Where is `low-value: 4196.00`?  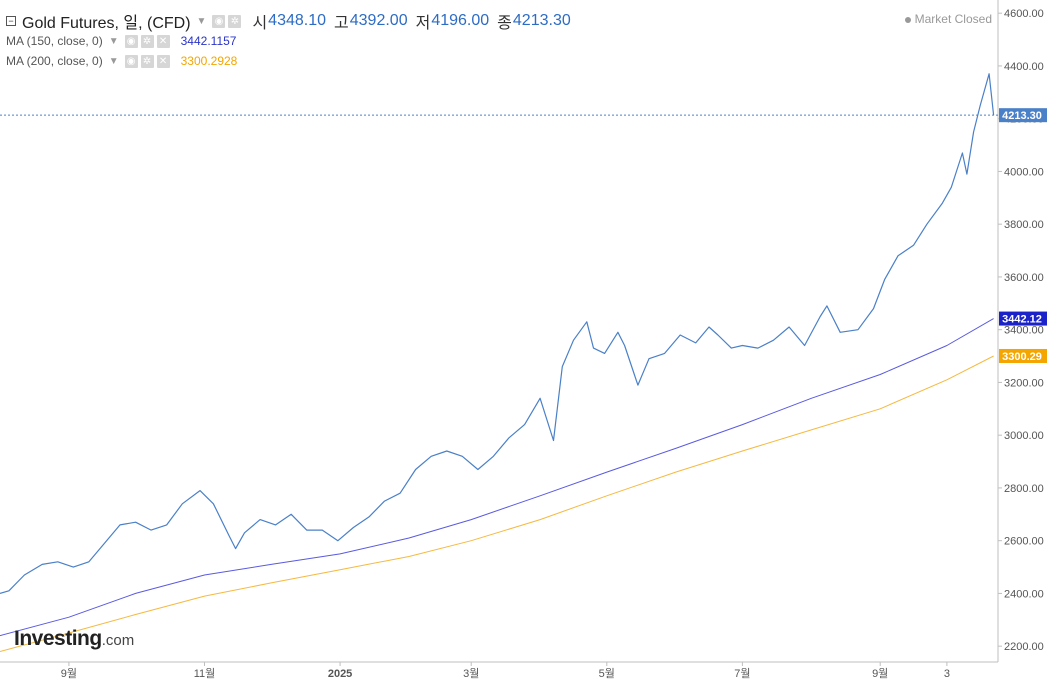 low-value: 4196.00 is located at coordinates (460, 20).